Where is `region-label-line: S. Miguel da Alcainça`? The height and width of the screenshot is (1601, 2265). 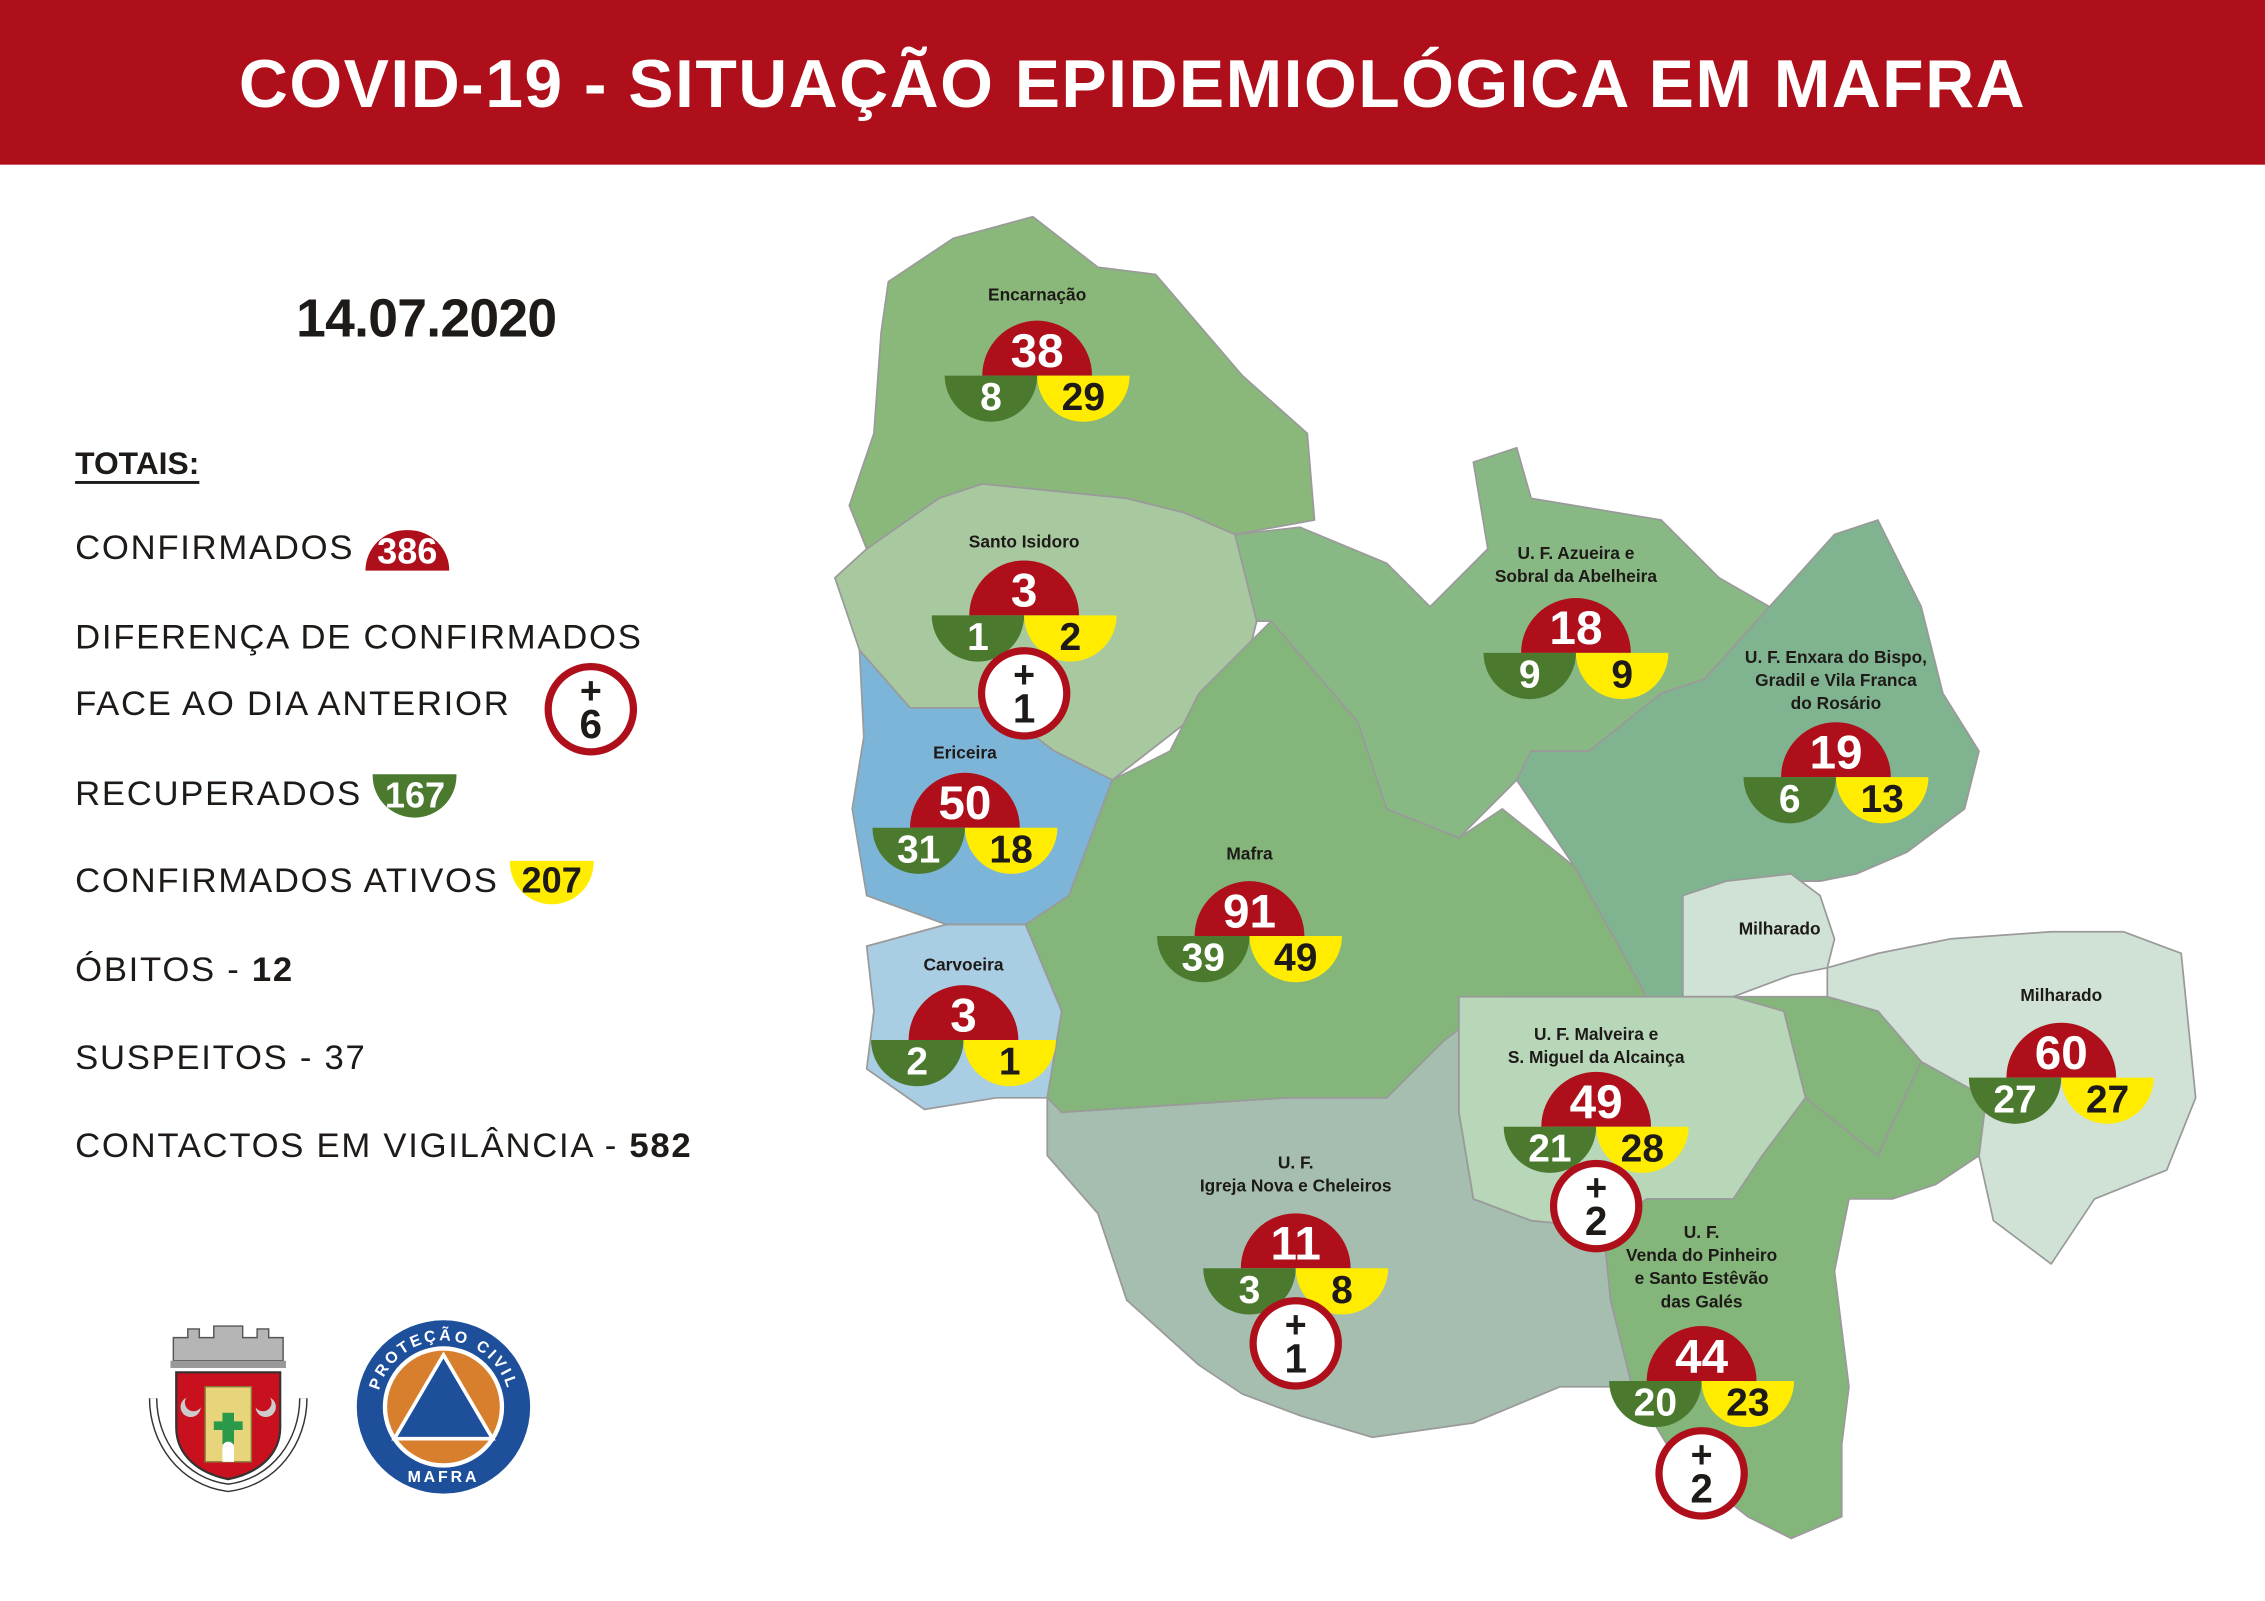 region-label-line: S. Miguel da Alcainça is located at coordinates (1596, 1057).